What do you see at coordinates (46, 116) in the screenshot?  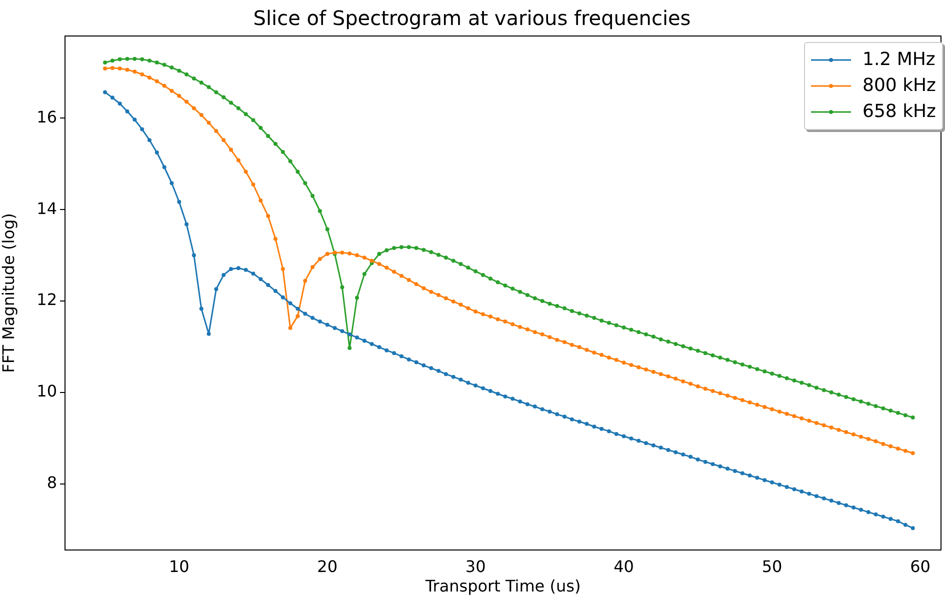 I see `y-tick-label: 16` at bounding box center [46, 116].